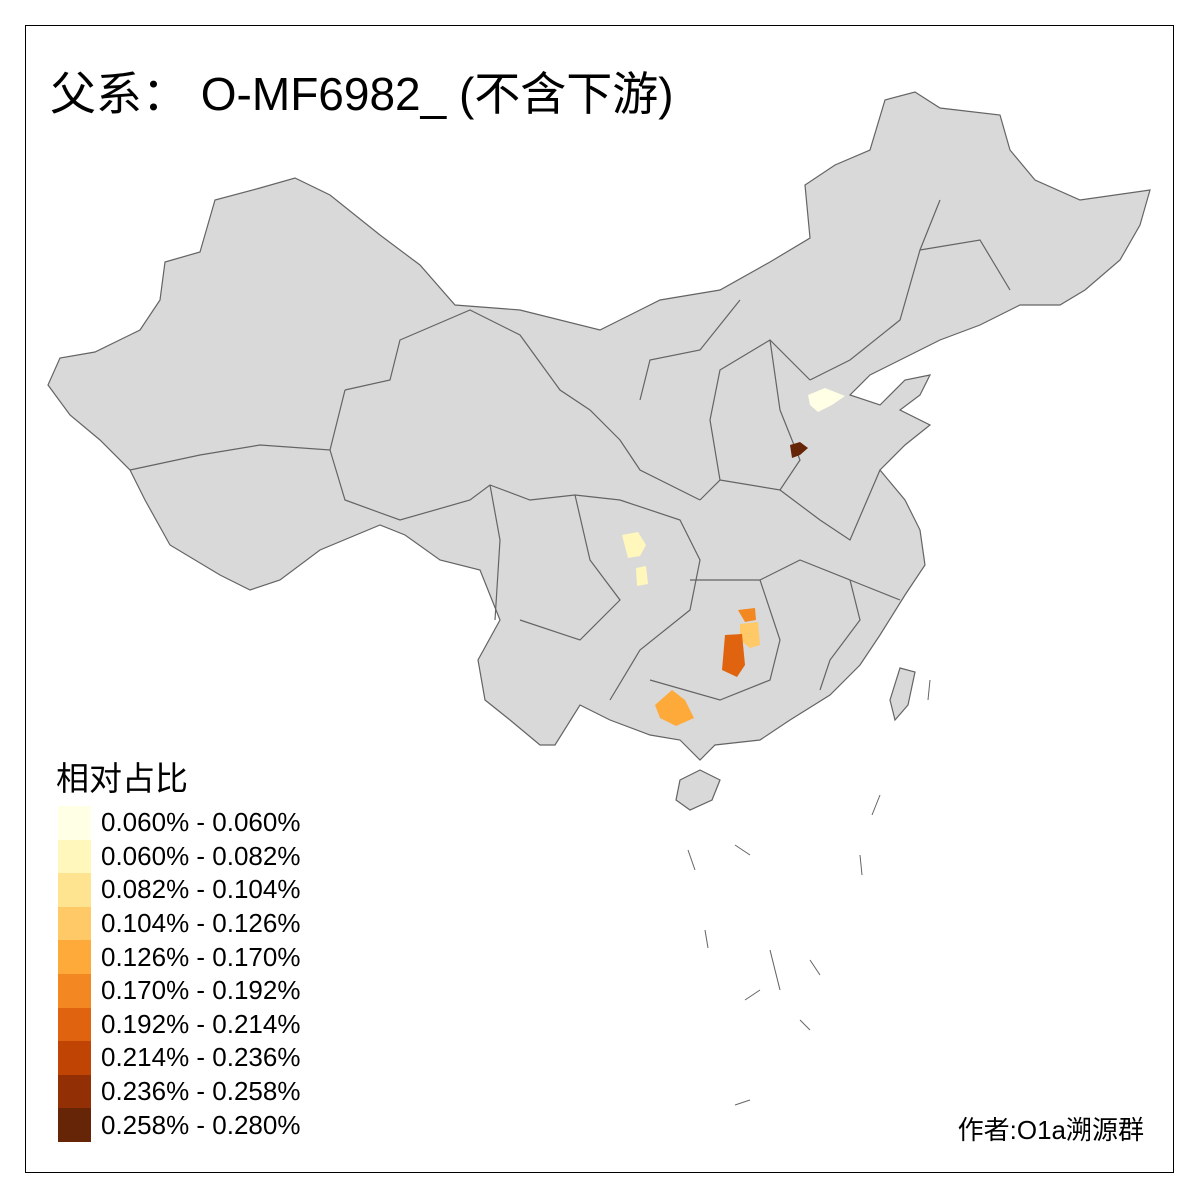  I want to click on hainan-island, so click(698, 790).